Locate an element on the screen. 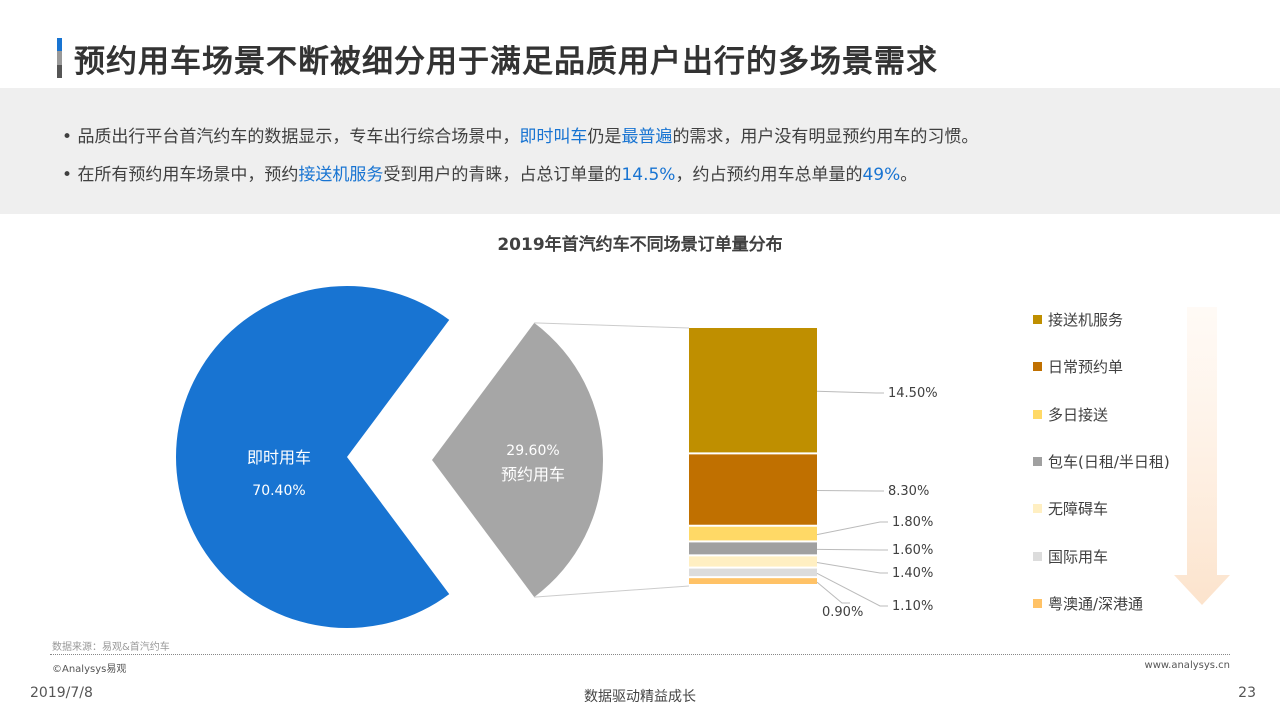 The image size is (1280, 720). highlight-text: 14.5% is located at coordinates (648, 175).